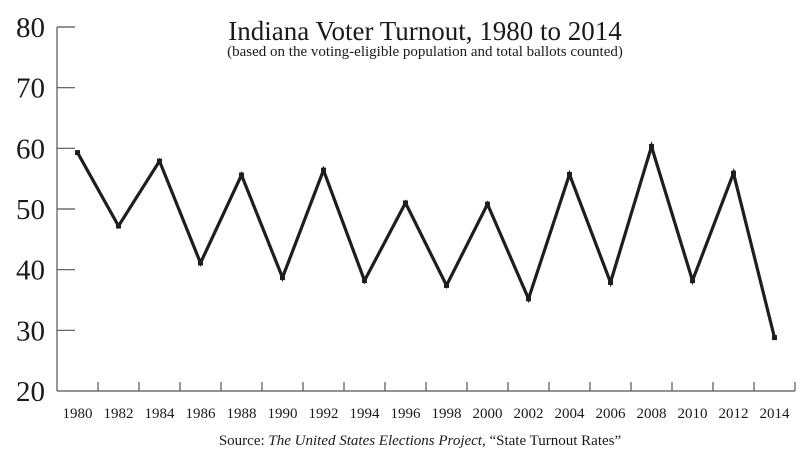  What do you see at coordinates (30, 271) in the screenshot?
I see `y-tick-label: 40` at bounding box center [30, 271].